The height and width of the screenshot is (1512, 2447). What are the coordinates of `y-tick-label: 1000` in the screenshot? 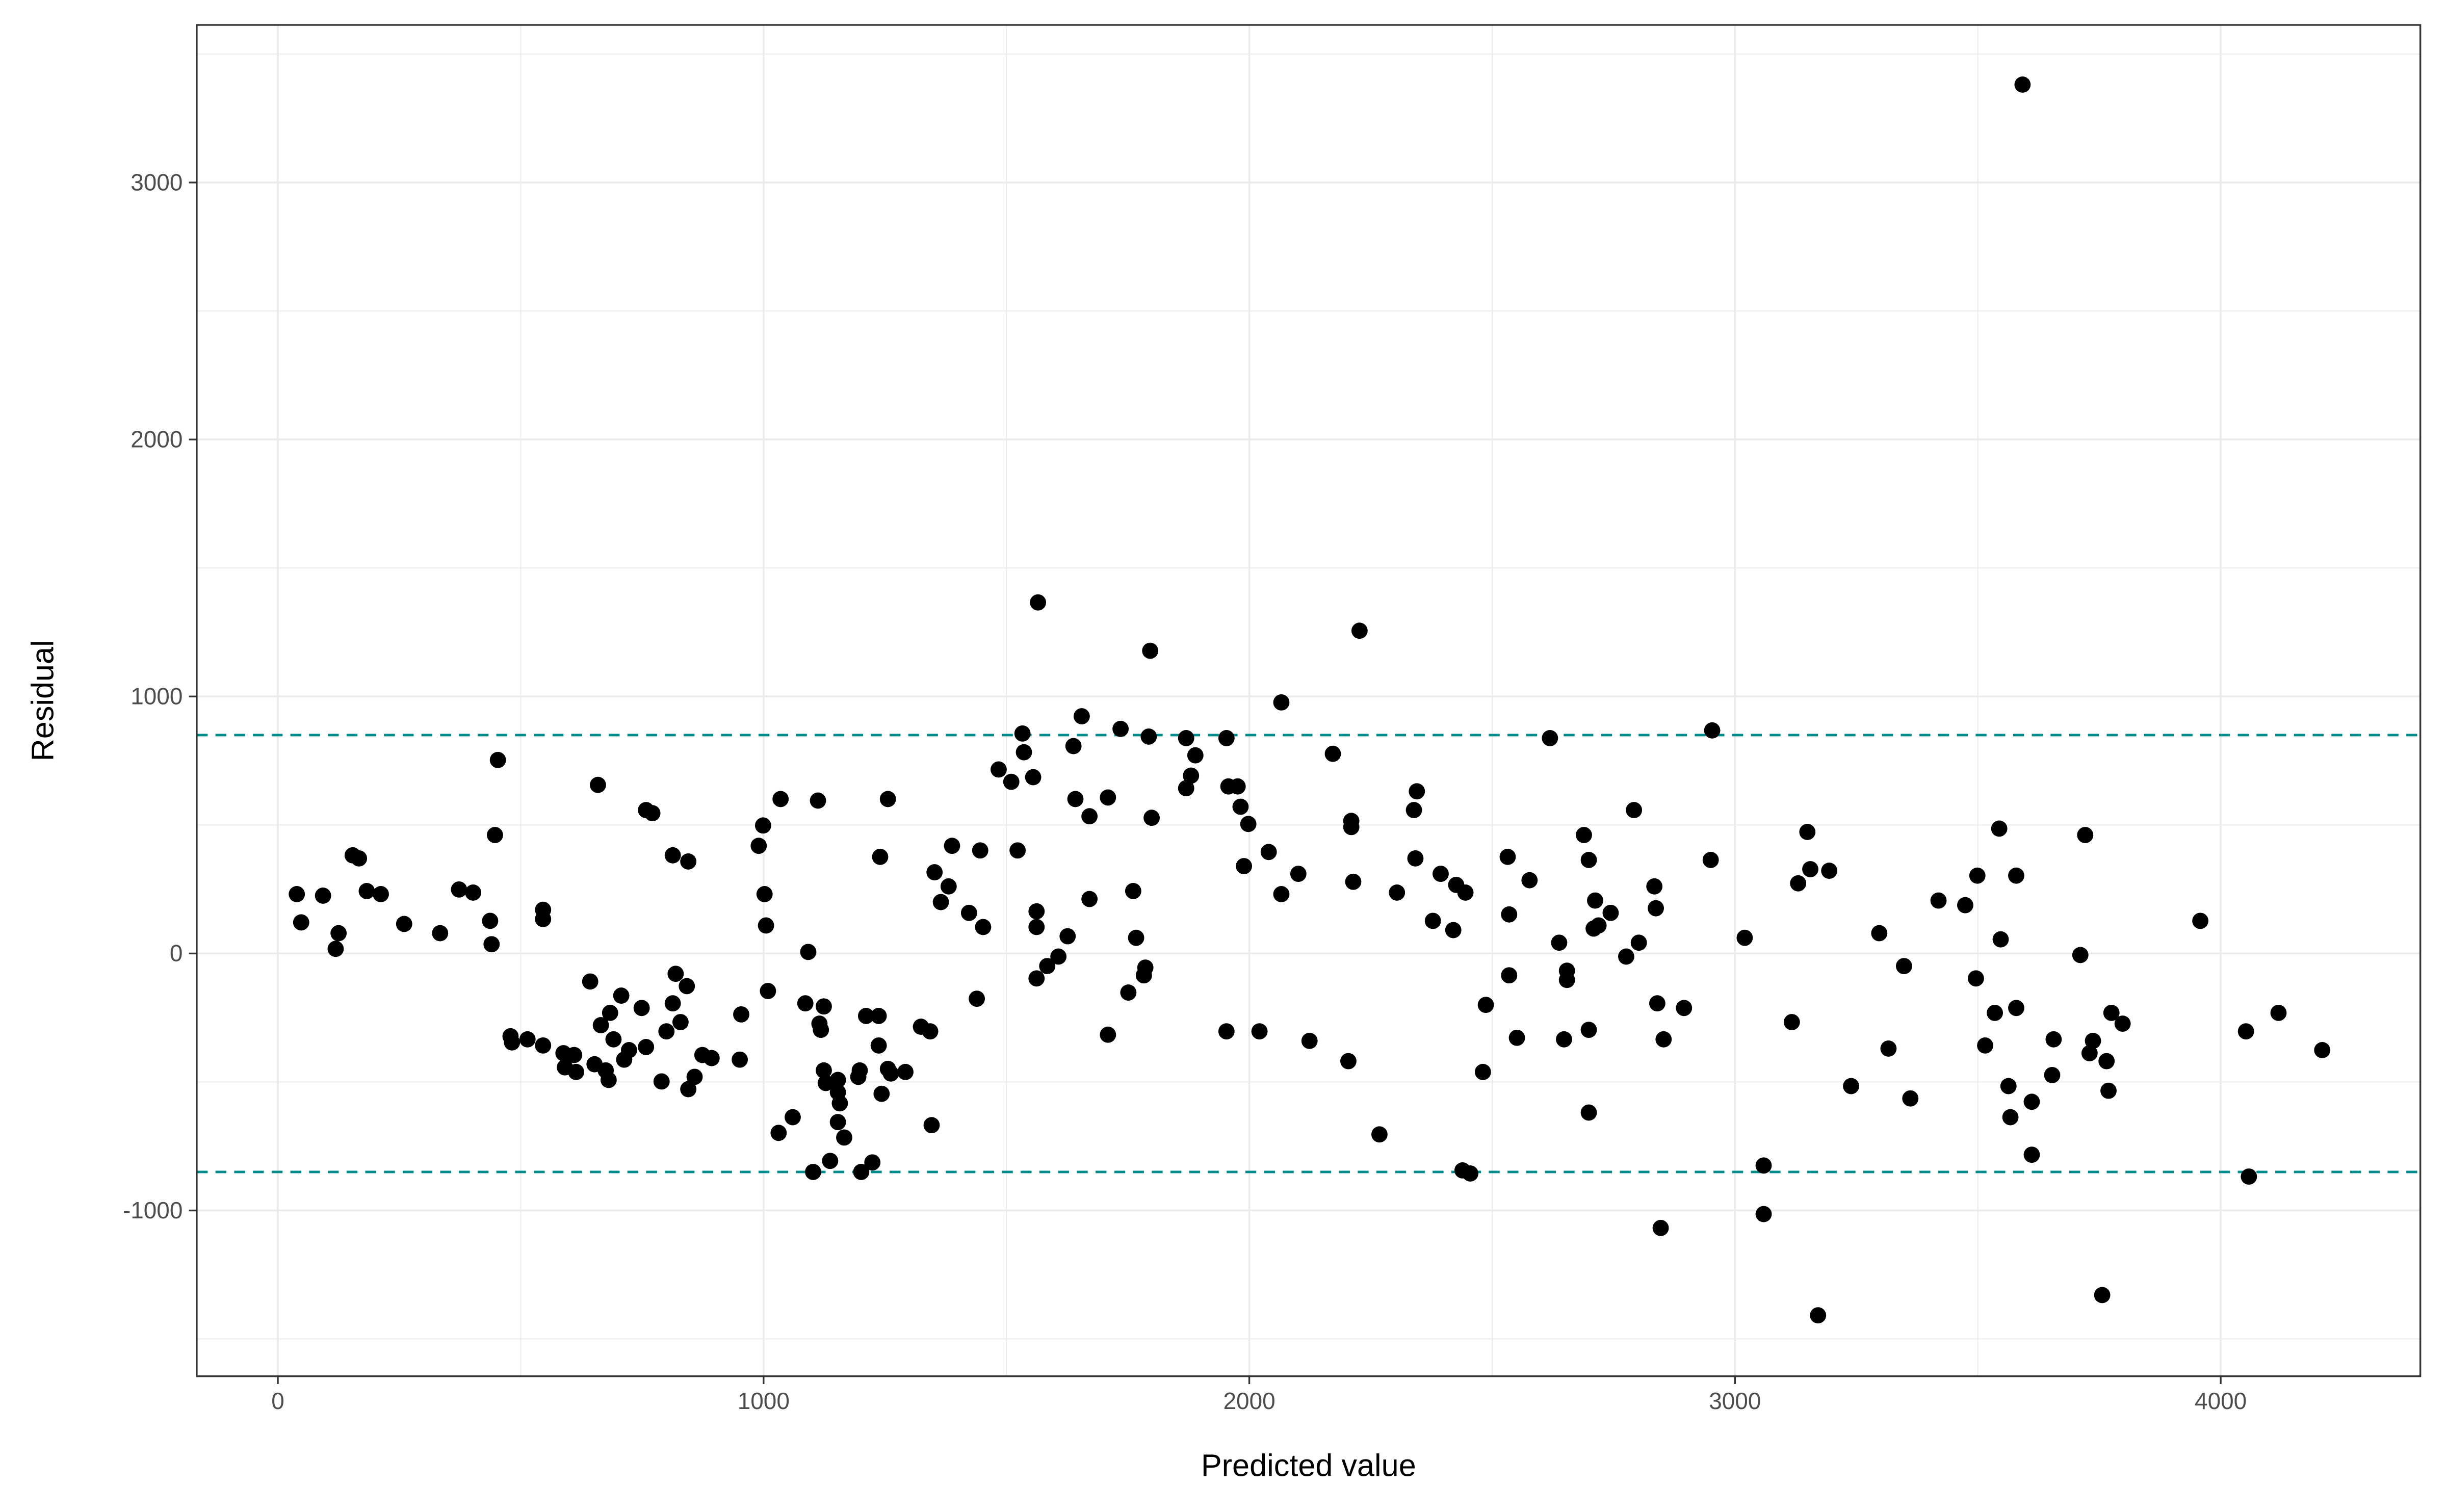 It's located at (157, 696).